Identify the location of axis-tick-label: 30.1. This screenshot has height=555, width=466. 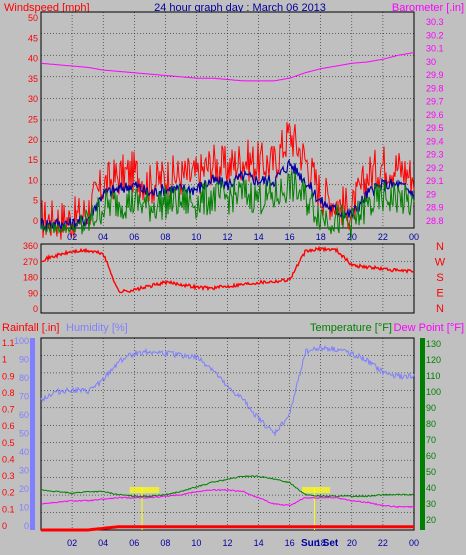
(435, 49).